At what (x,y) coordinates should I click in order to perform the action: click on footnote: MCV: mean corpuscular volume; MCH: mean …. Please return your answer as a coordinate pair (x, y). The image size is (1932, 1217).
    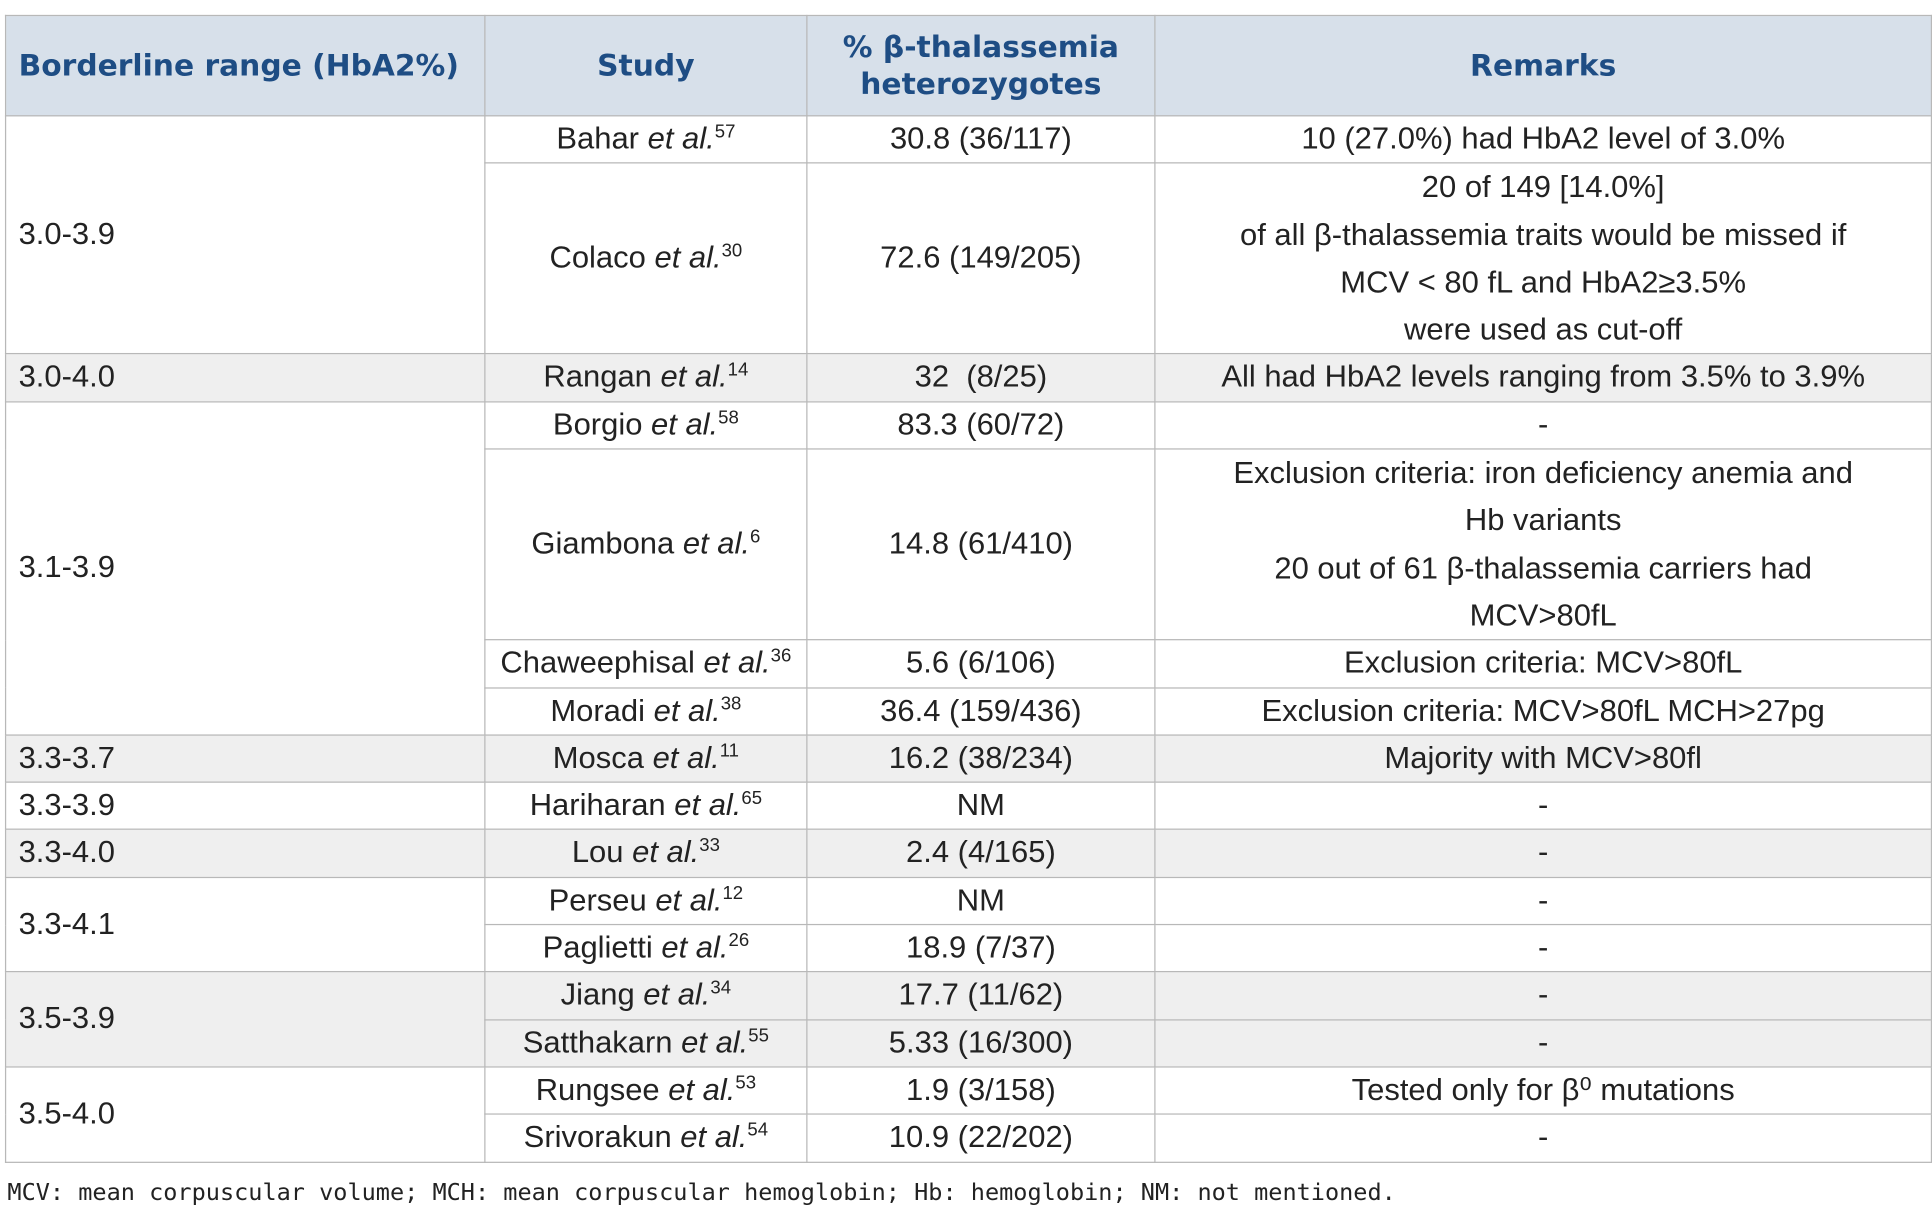
    Looking at the image, I should click on (701, 1193).